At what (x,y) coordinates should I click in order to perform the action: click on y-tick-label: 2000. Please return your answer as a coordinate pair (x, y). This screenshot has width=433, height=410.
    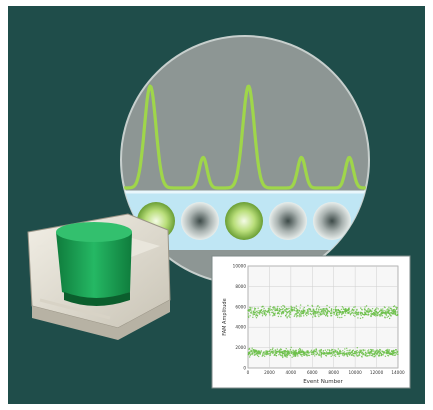
    Looking at the image, I should click on (240, 347).